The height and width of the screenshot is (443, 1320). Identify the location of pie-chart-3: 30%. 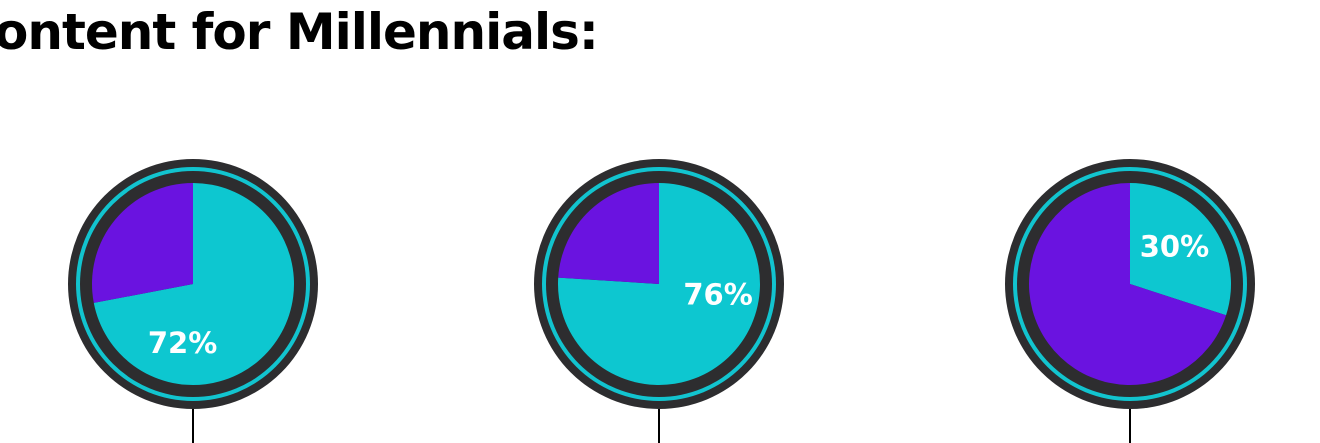
(1130, 301).